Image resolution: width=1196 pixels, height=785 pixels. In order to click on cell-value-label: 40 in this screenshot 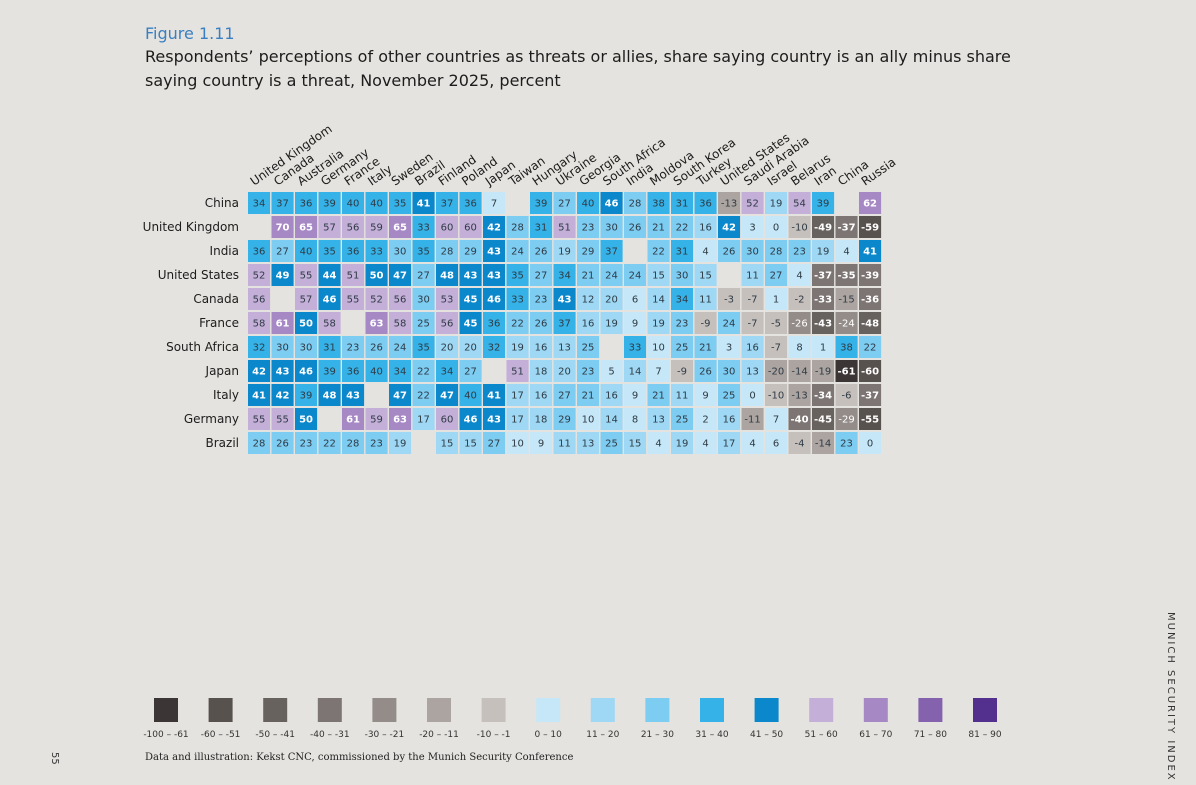, I will do `click(376, 204)`.